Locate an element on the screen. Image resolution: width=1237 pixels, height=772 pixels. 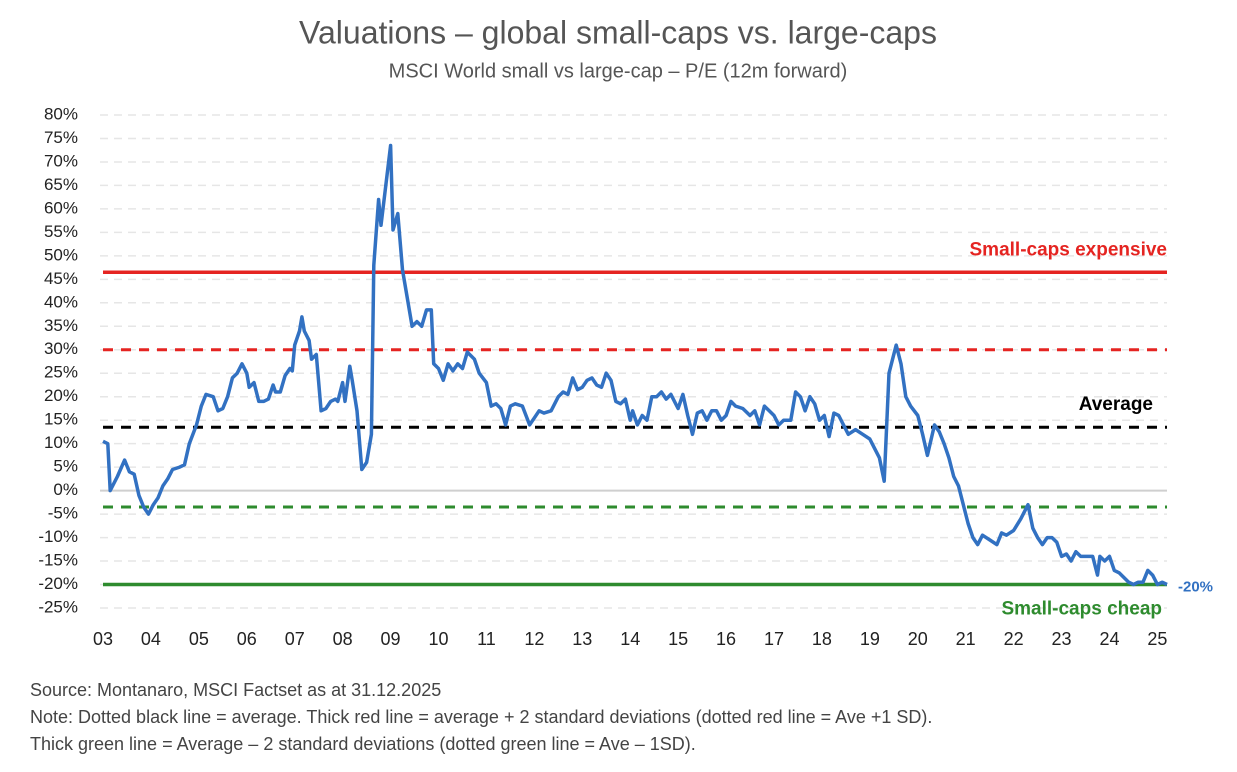
reference-label: Small-caps expensive is located at coordinates (1069, 249).